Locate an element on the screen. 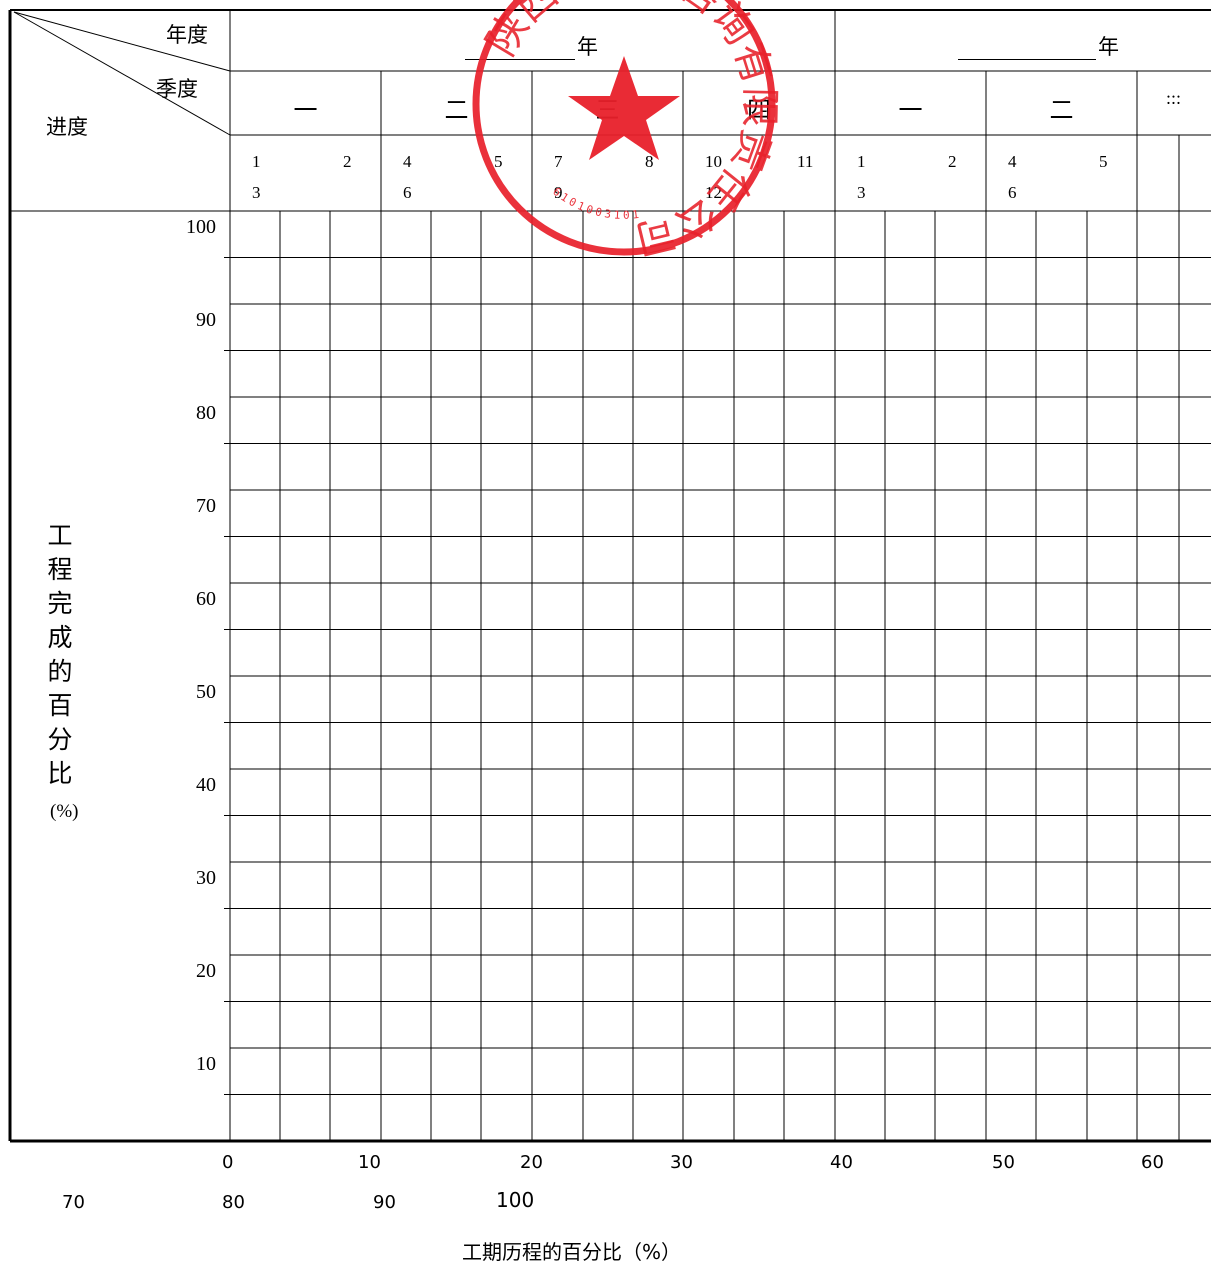 Image resolution: width=1211 pixels, height=1265 pixels. x-tick-label: 30 is located at coordinates (681, 1162).